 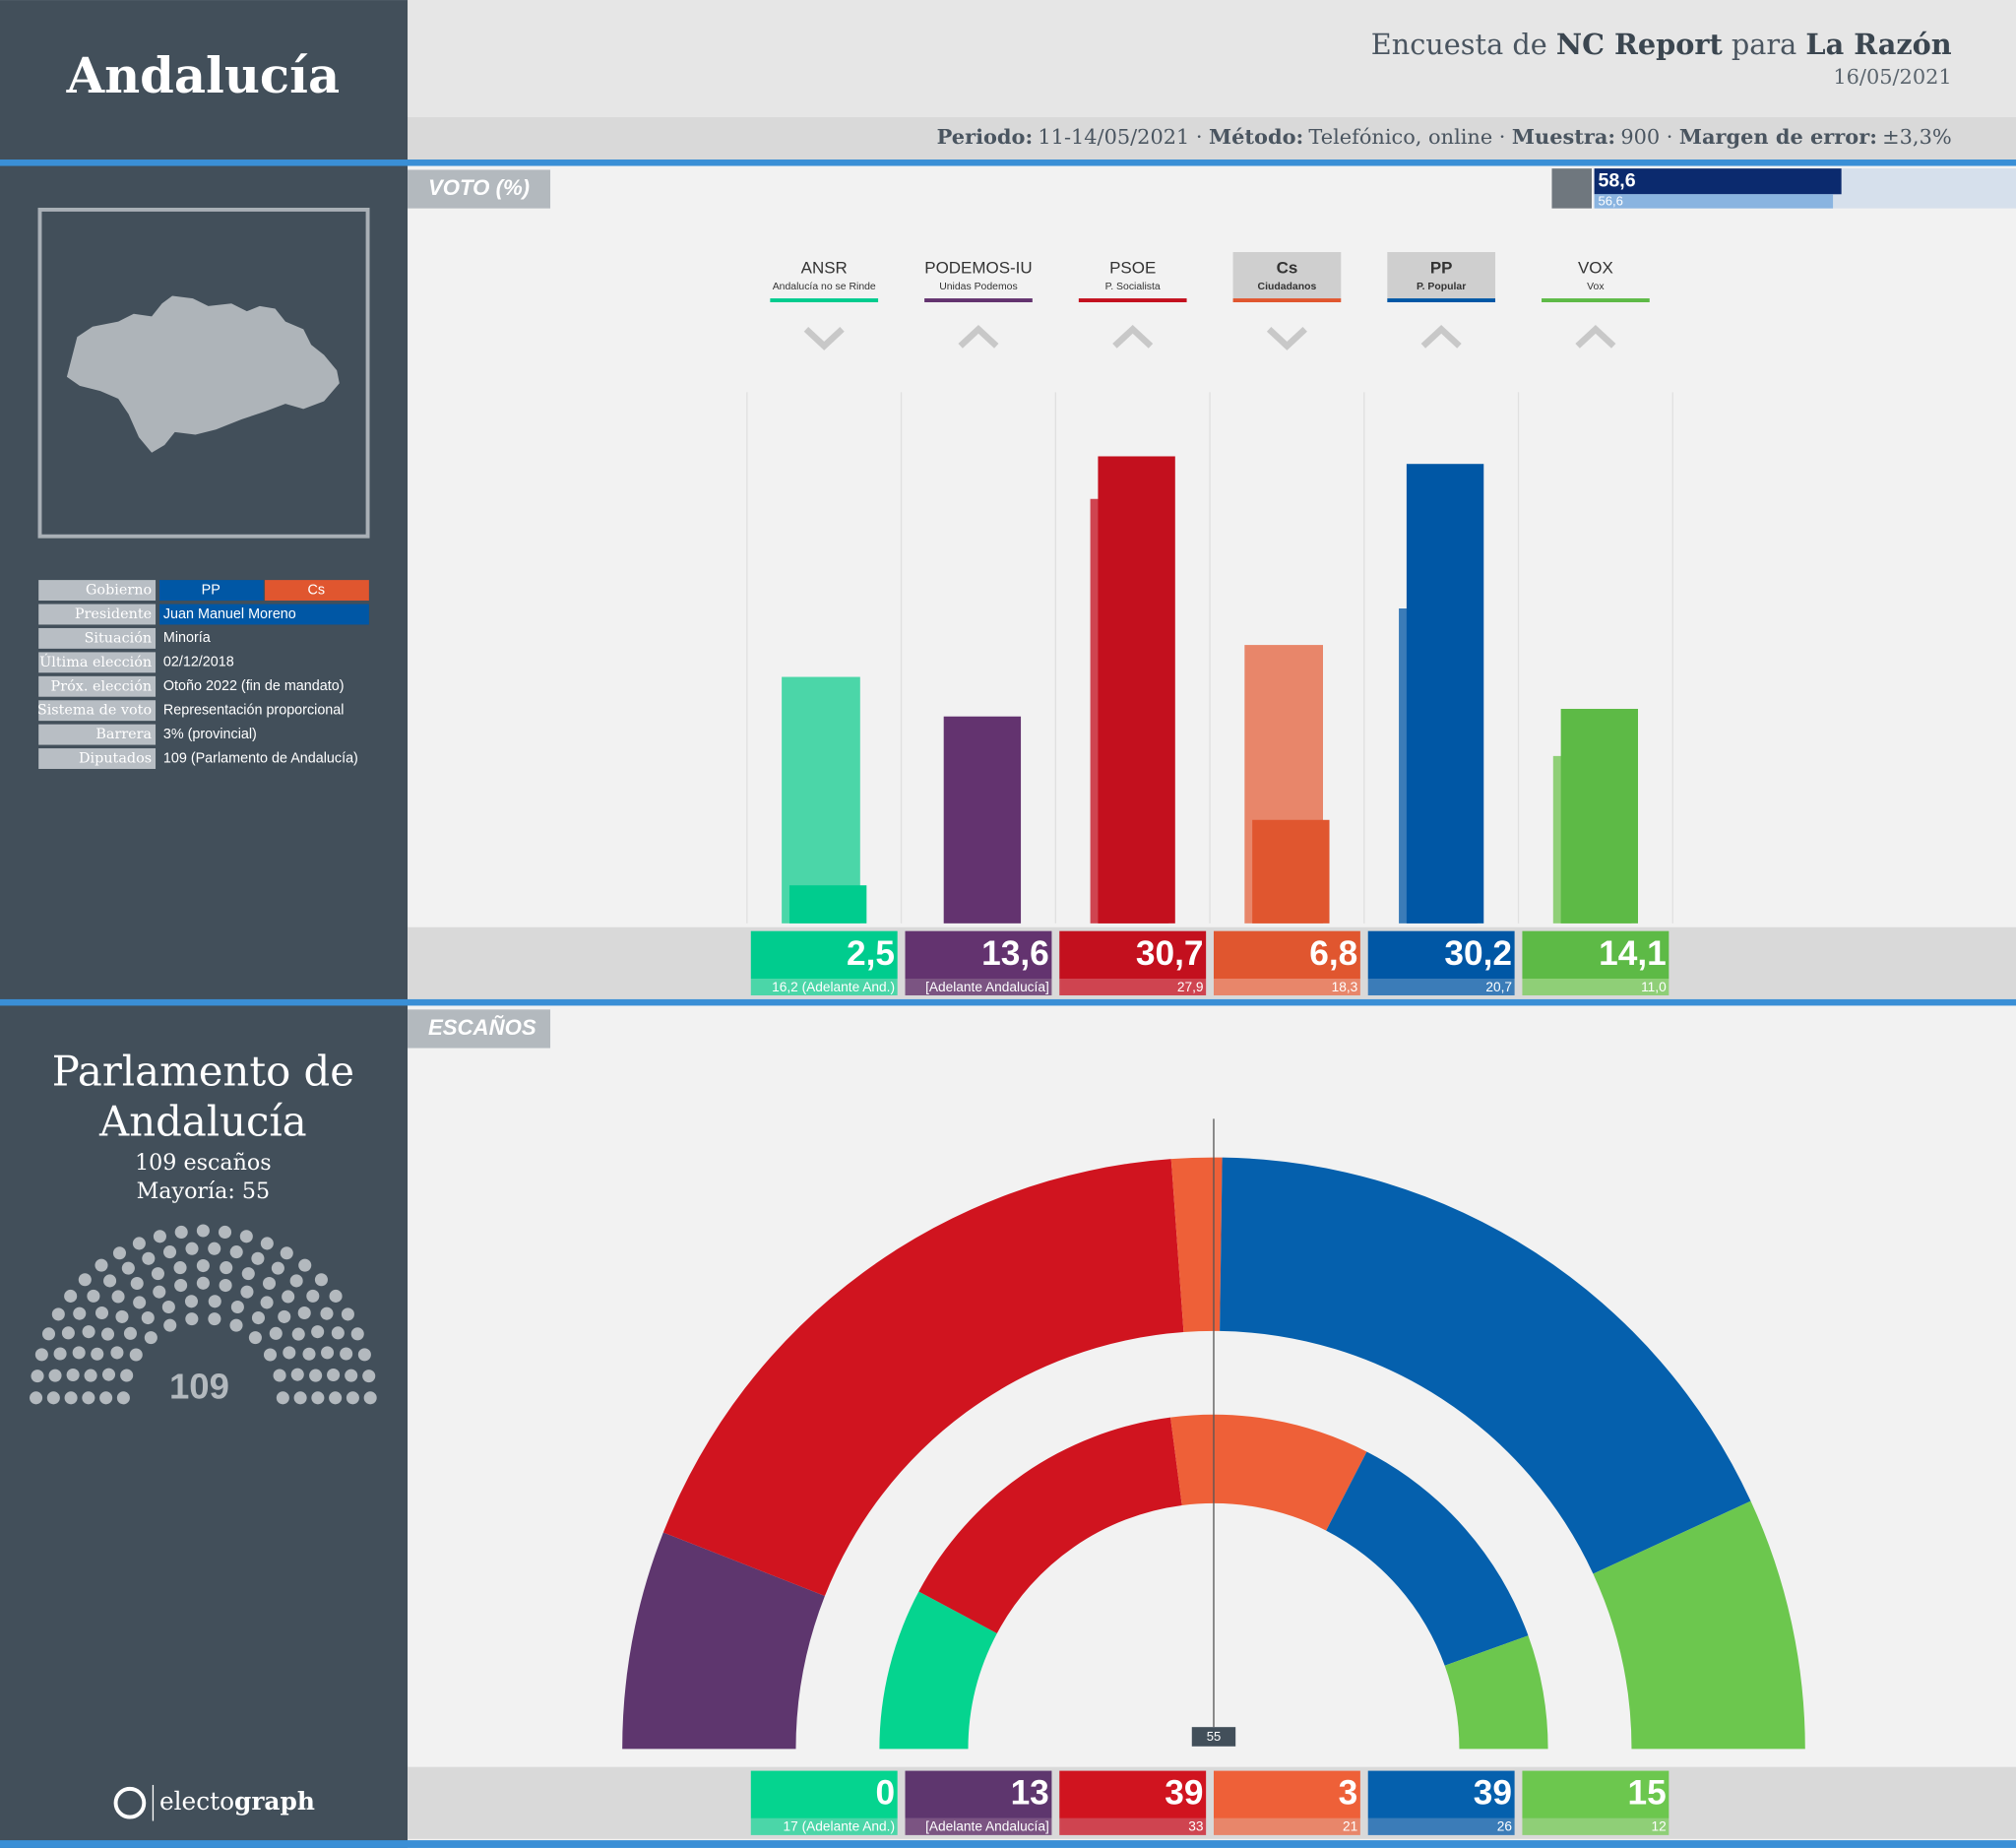 I want to click on info-value: 3% (provincial), so click(x=210, y=734).